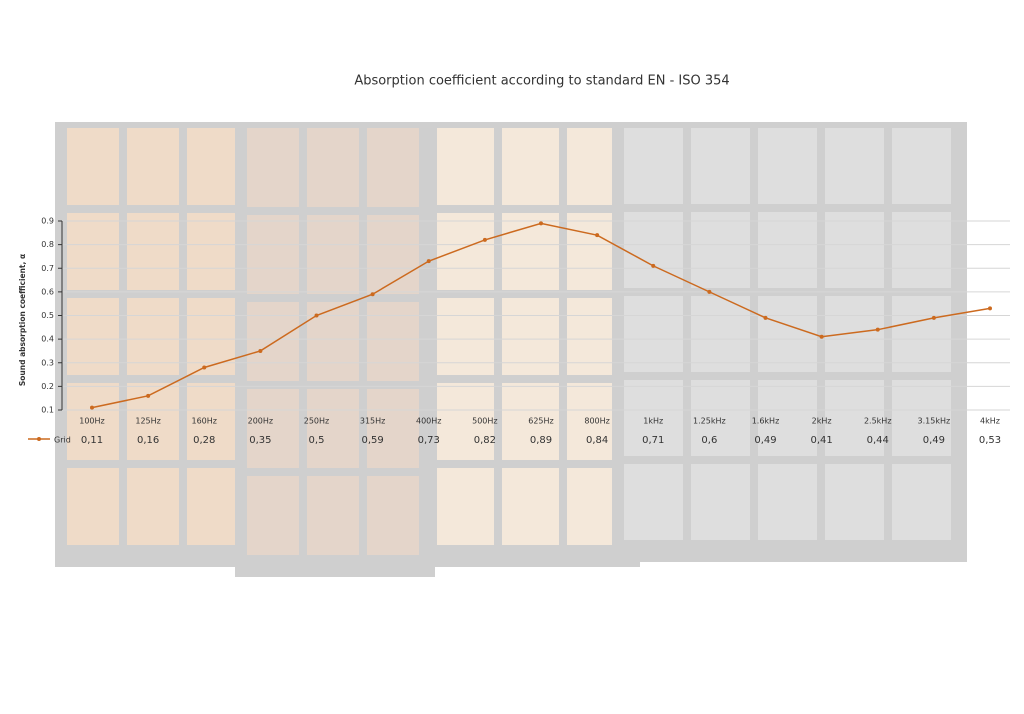 The height and width of the screenshot is (714, 1024). I want to click on value-label: 0,71, so click(653, 440).